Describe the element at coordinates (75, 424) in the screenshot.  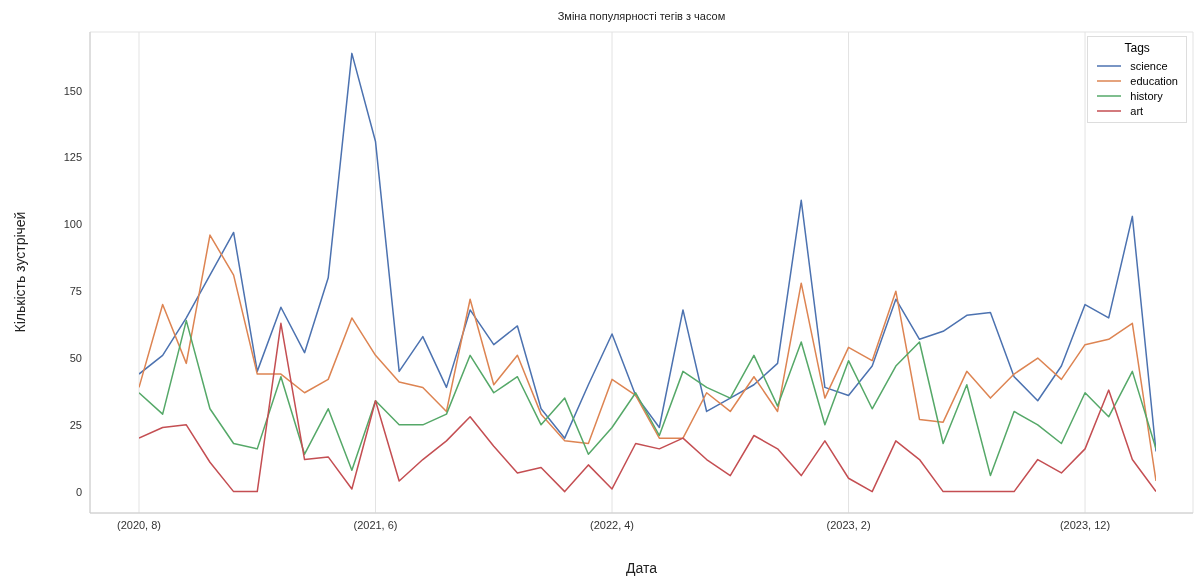
I see `y-tick-label: 25` at that location.